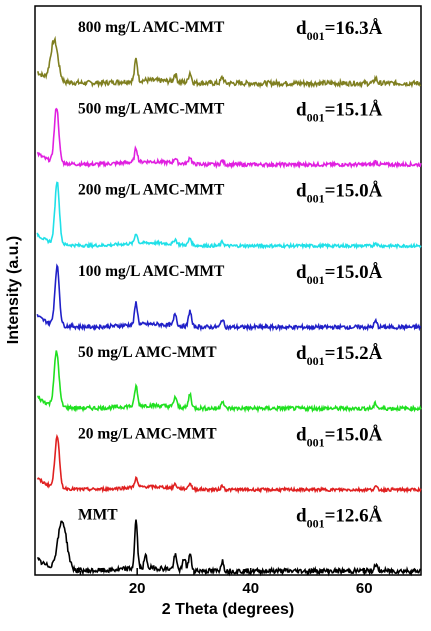  Describe the element at coordinates (151, 27) in the screenshot. I see `series-label: 800 mg/L AMC-MMT` at that location.